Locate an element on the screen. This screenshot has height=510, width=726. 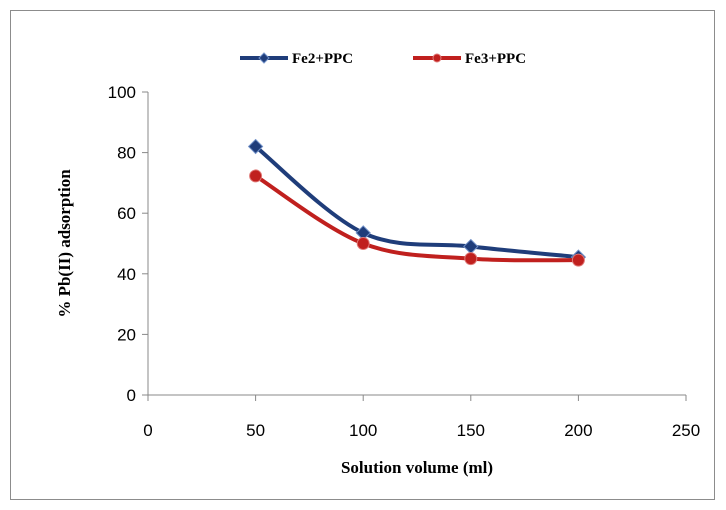
x-tick-label: 50 is located at coordinates (255, 430).